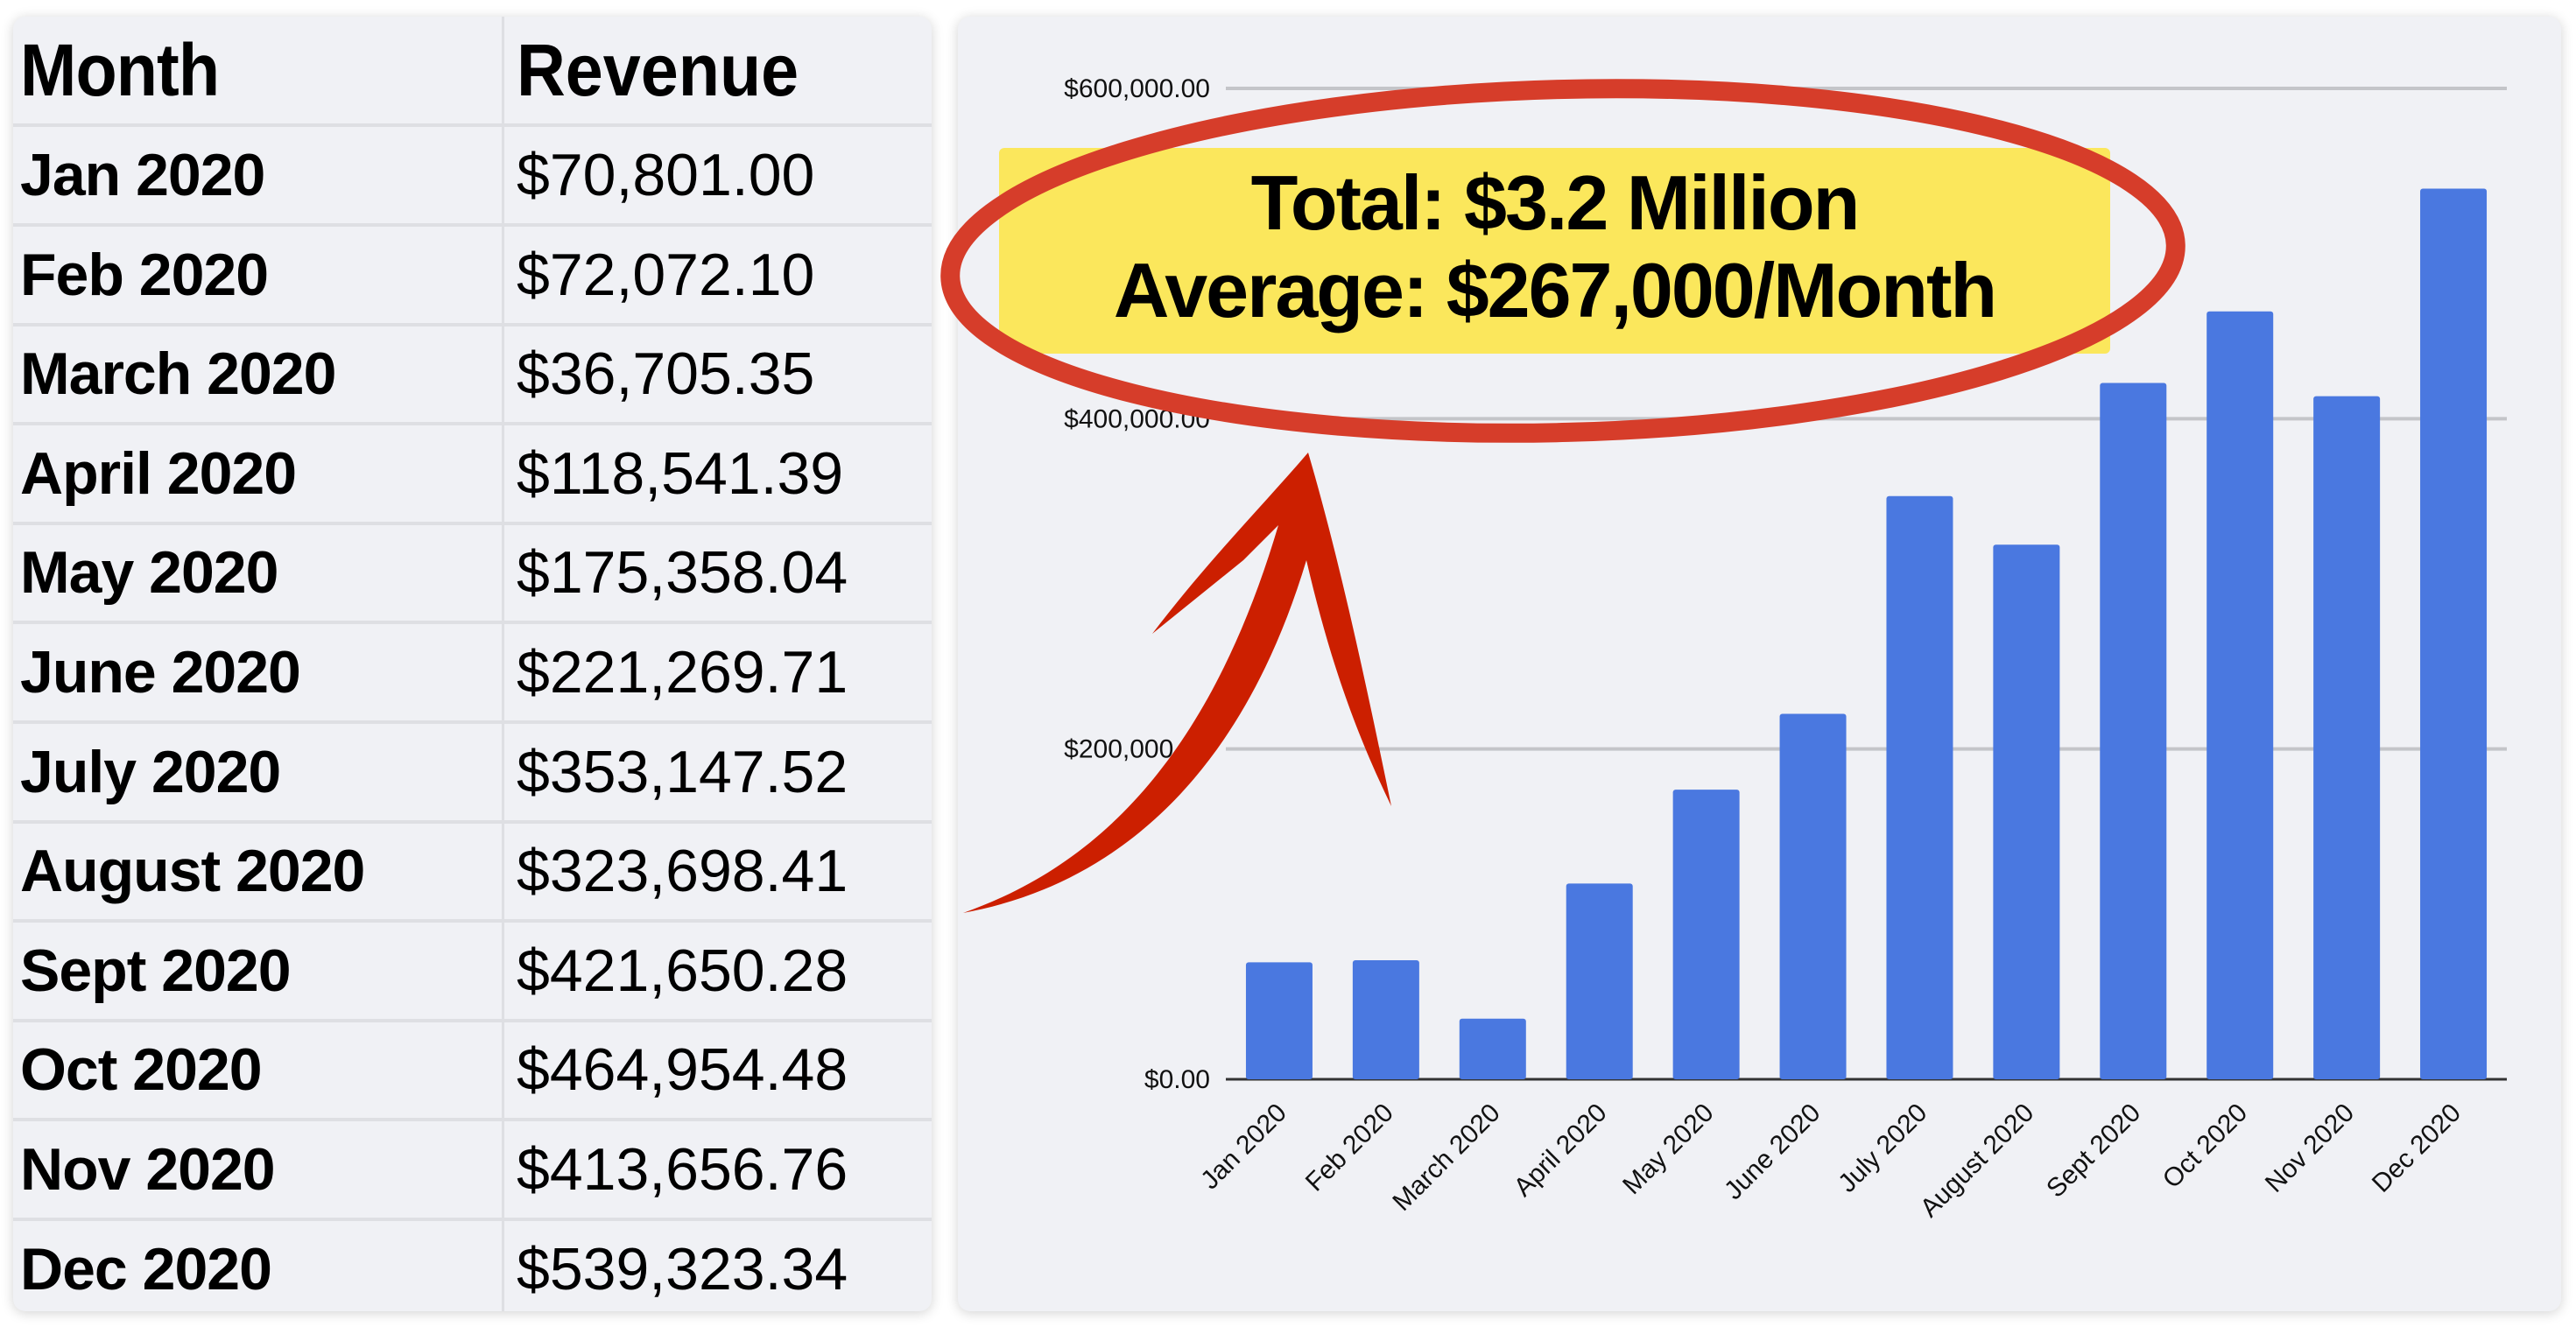 This screenshot has height=1327, width=2576. I want to click on table-row: Sept 2020 $421,650.28, so click(472, 972).